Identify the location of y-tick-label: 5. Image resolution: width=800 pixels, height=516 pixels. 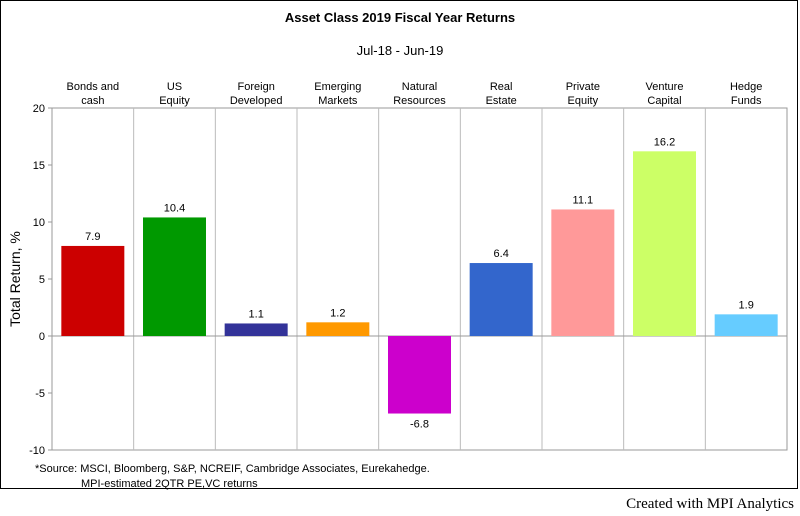
(42, 280).